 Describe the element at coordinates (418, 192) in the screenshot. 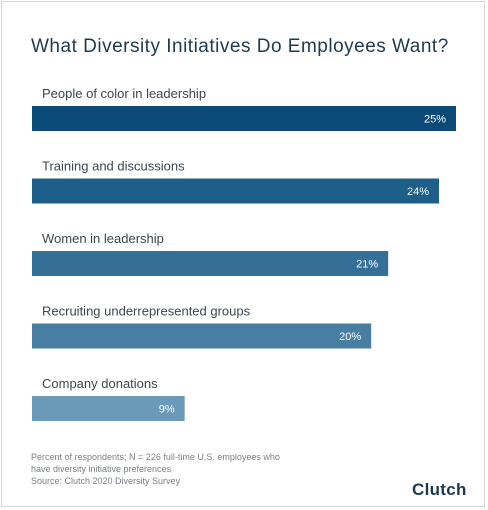

I see `bar-value-label: 24%` at that location.